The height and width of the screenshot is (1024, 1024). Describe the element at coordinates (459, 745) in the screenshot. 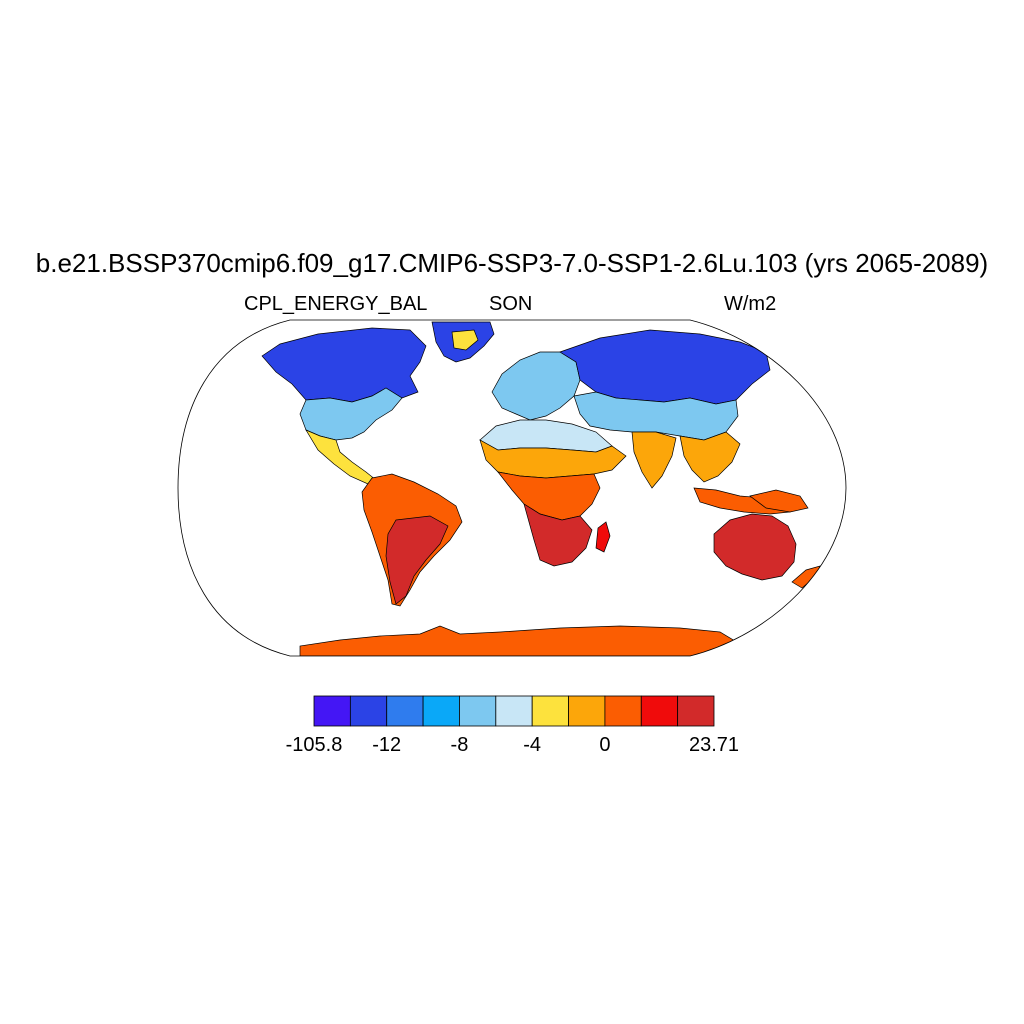

I see `colorbar-label: -8` at that location.